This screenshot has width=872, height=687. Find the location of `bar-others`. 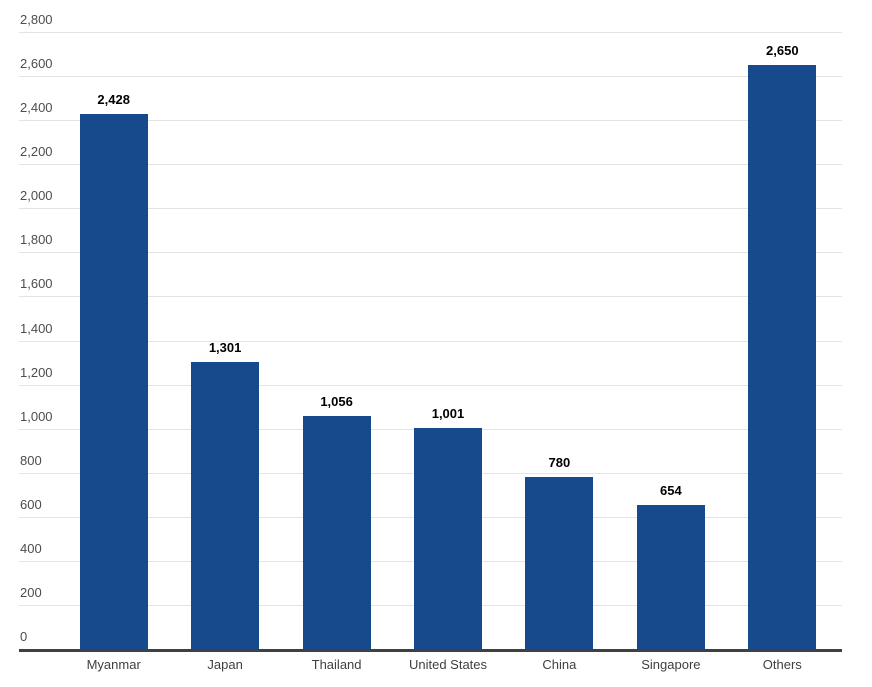

bar-others is located at coordinates (782, 357).